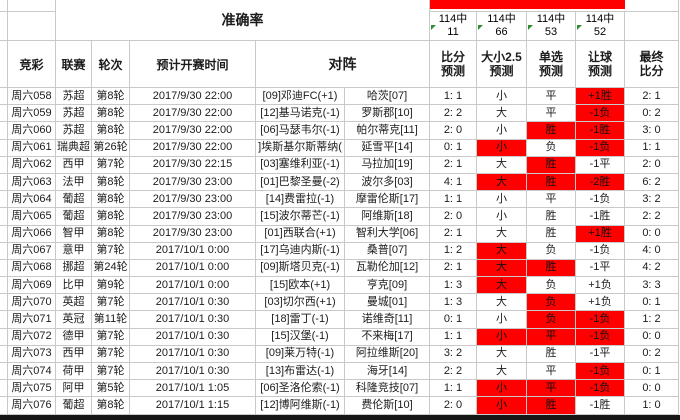 The height and width of the screenshot is (420, 680). I want to click on accuracy-stat-ou: 114中 66, so click(502, 26).